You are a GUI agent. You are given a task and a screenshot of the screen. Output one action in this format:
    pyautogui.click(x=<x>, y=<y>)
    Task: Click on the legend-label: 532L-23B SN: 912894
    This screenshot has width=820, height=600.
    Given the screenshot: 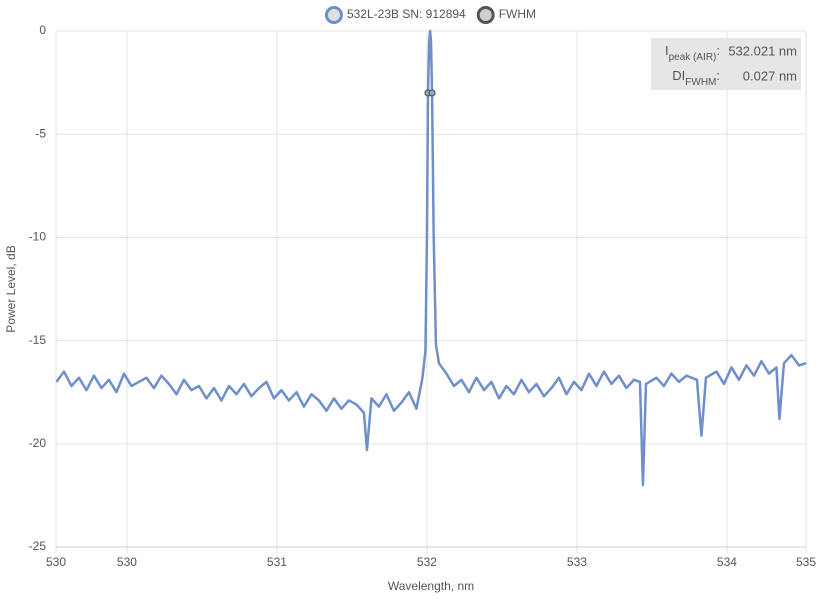 What is the action you would take?
    pyautogui.click(x=406, y=14)
    